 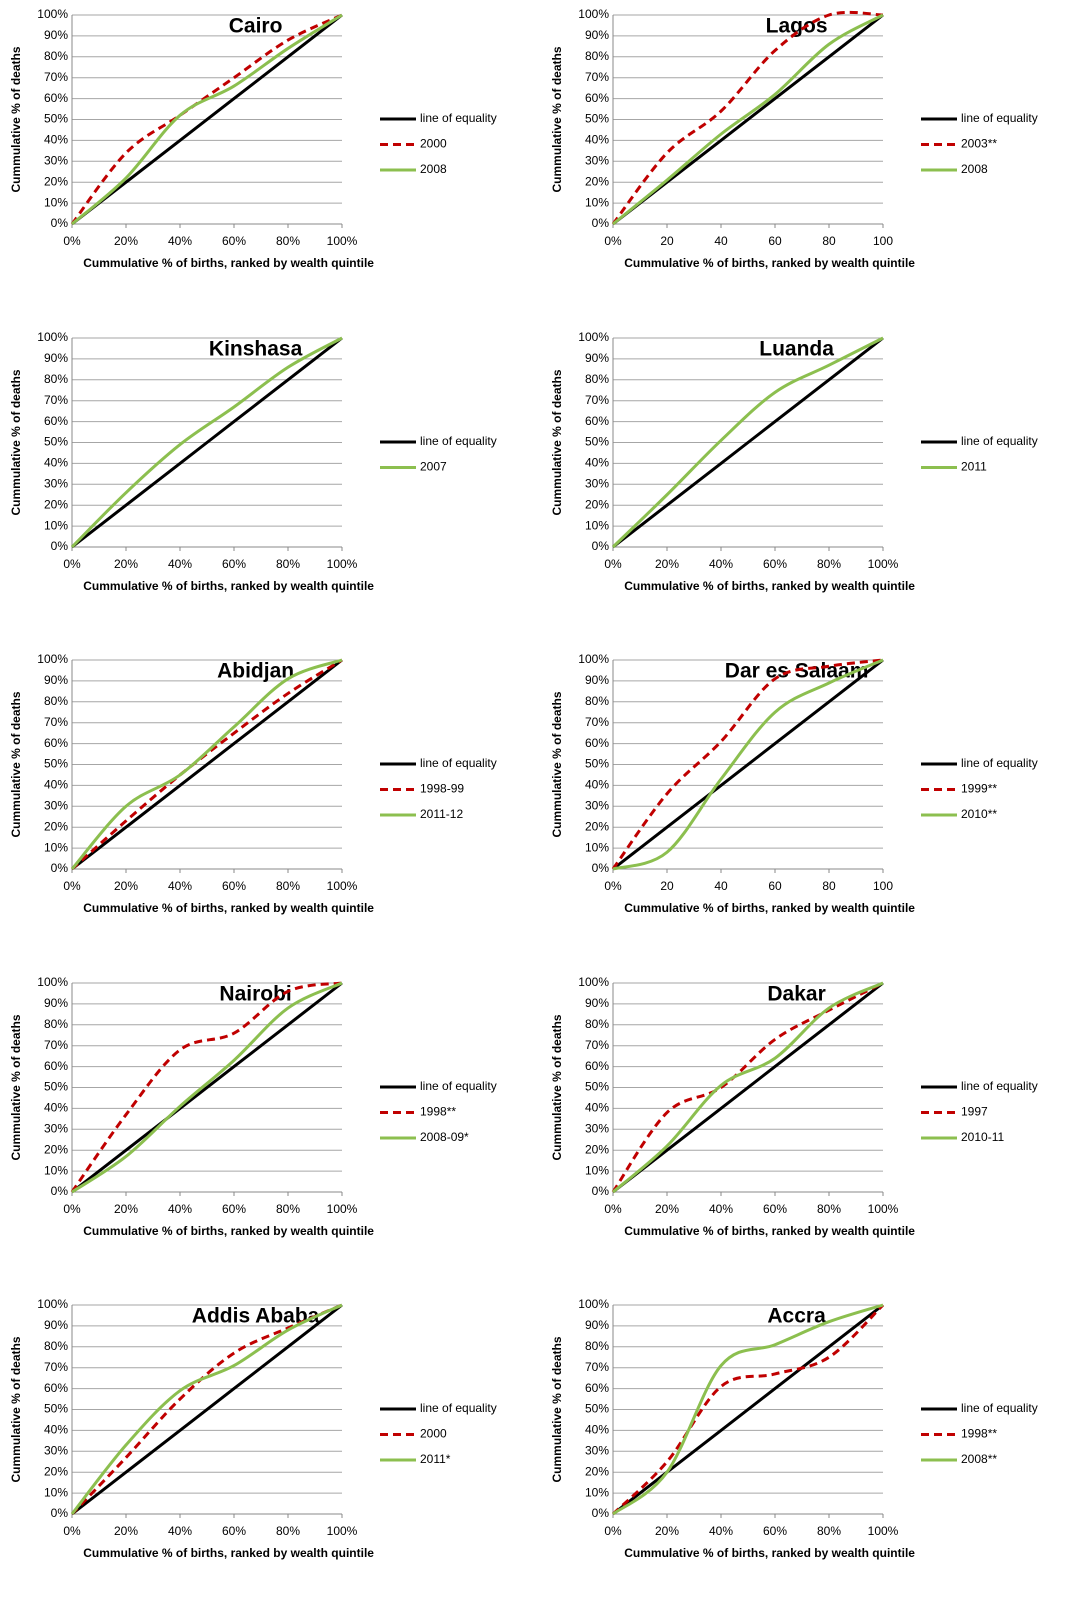 I want to click on x-tick-label: 100, so click(x=883, y=241).